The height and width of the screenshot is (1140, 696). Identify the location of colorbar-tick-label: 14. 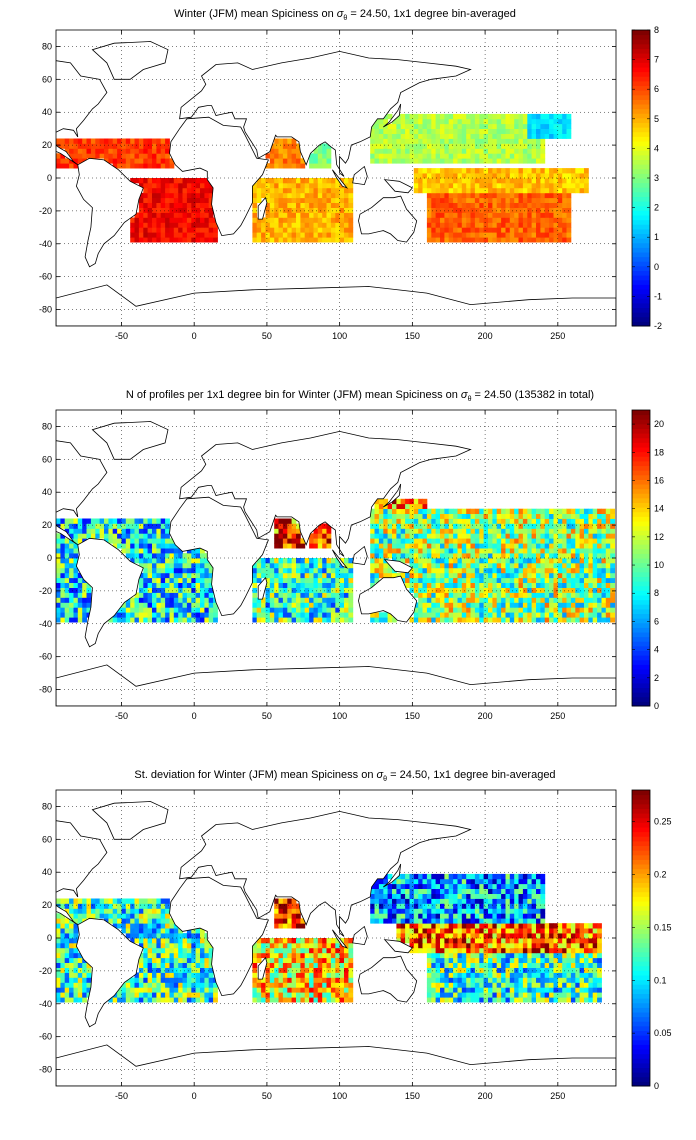
(659, 509).